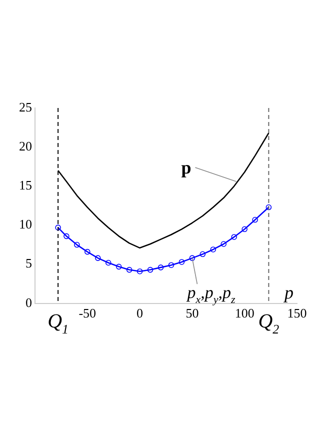 The width and height of the screenshot is (327, 423). I want to click on y-tick-label: 0, so click(29, 302).